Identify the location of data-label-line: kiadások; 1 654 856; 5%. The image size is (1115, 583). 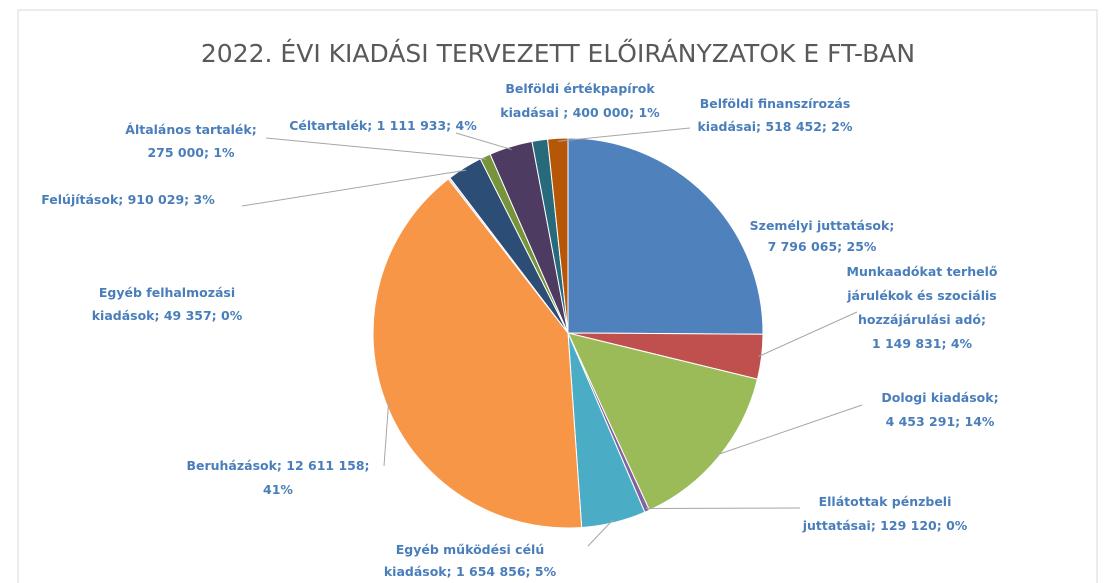
(470, 571).